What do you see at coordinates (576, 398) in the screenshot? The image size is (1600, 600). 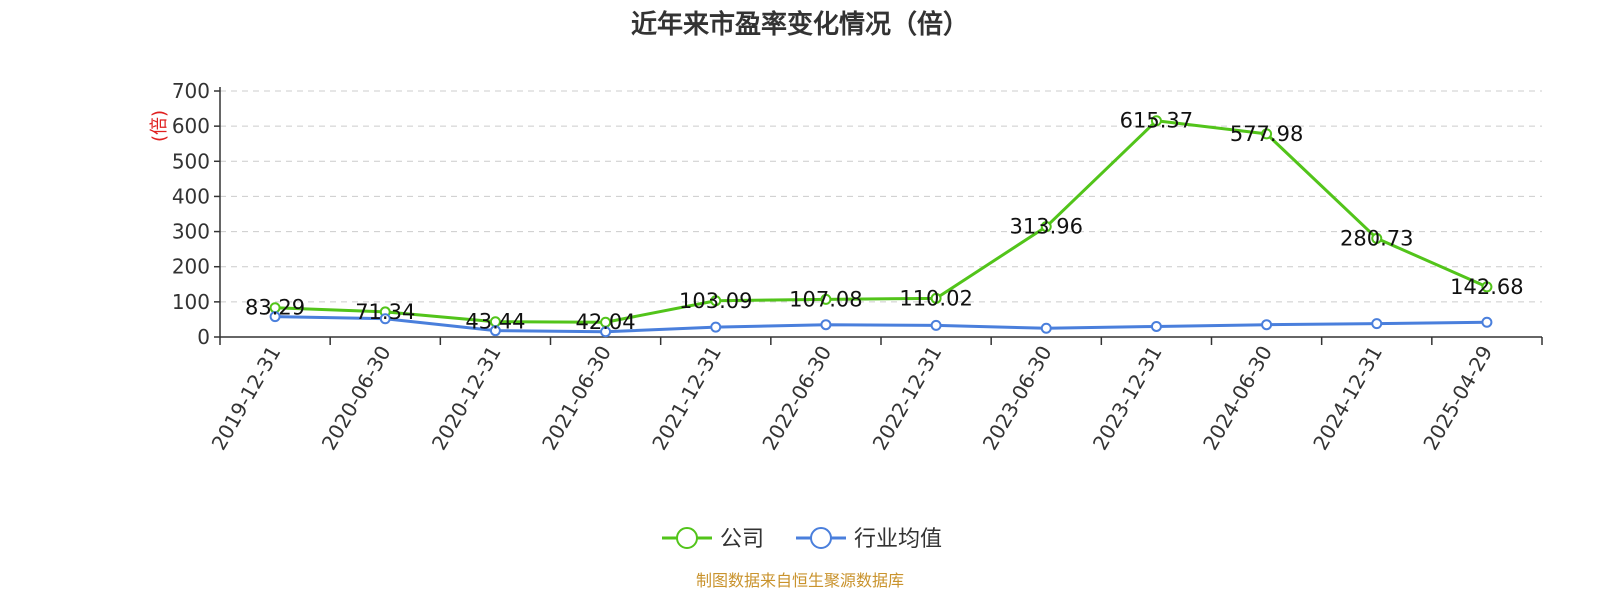 I see `x-tick-label: 2021-06-30` at bounding box center [576, 398].